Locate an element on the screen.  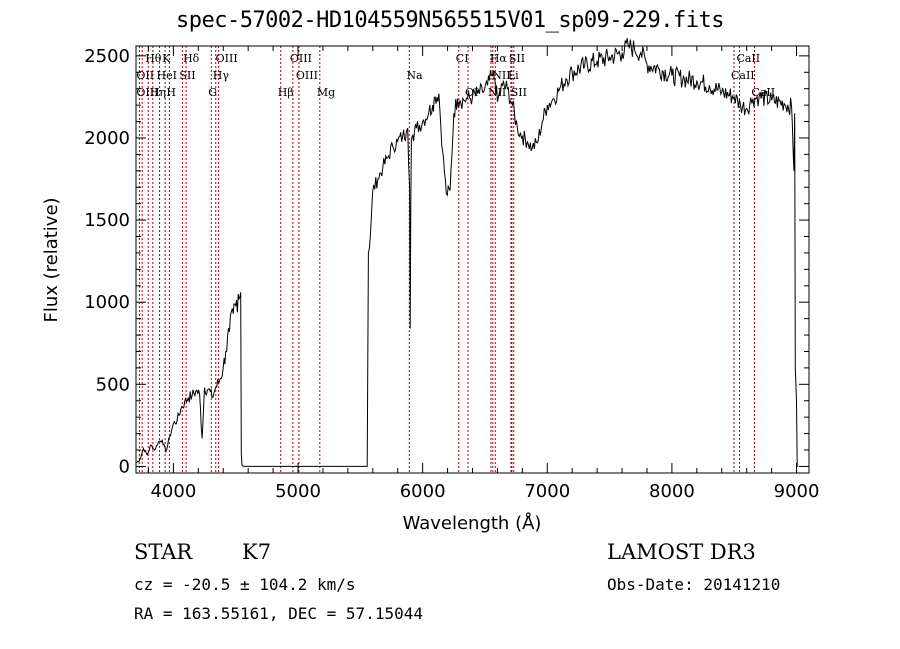
spectral-line-label: OII is located at coordinates (145, 75).